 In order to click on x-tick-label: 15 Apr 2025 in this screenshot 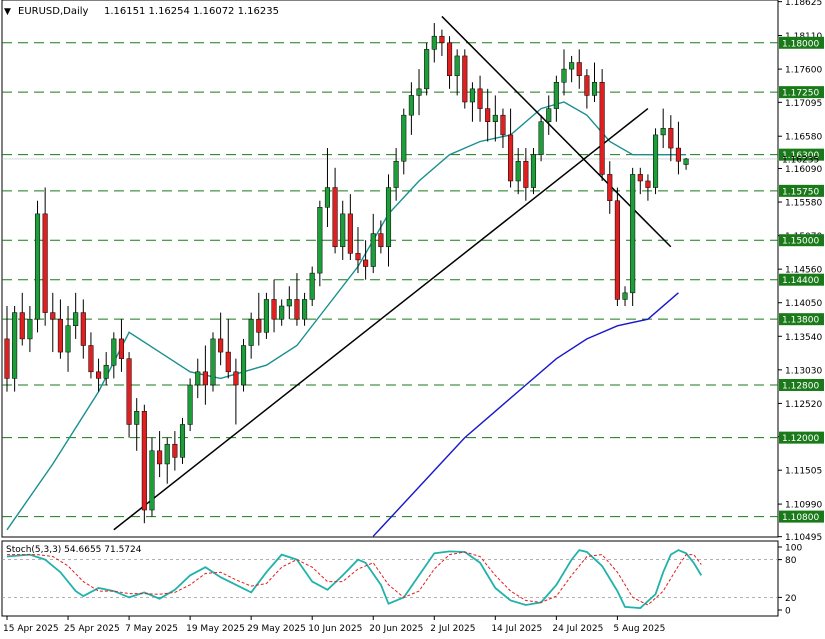, I will do `click(31, 629)`.